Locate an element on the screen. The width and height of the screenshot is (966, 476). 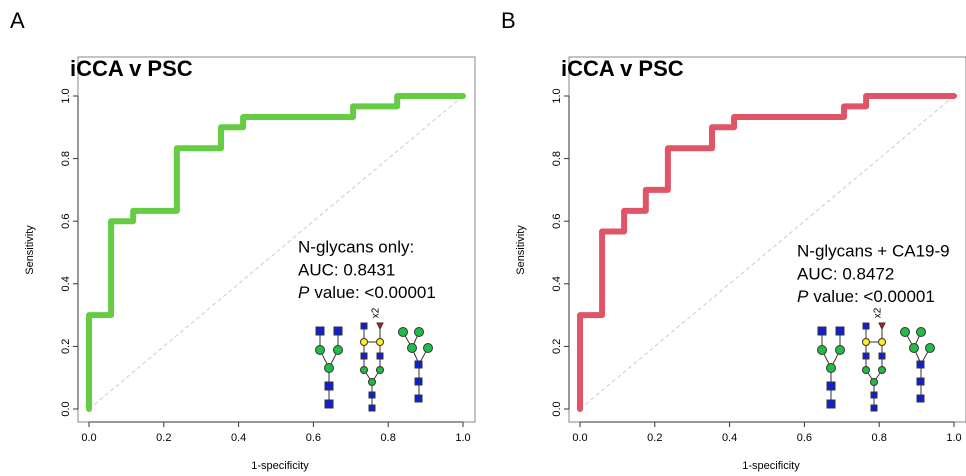
annotation: N-glycans only: is located at coordinates (356, 246).